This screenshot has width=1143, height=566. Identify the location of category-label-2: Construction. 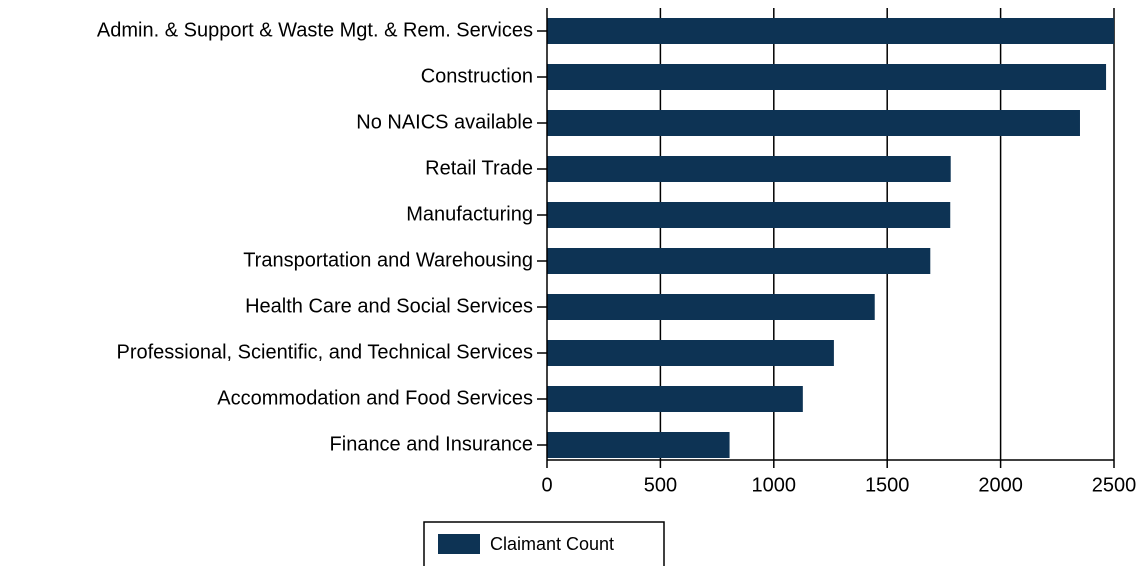
(477, 76).